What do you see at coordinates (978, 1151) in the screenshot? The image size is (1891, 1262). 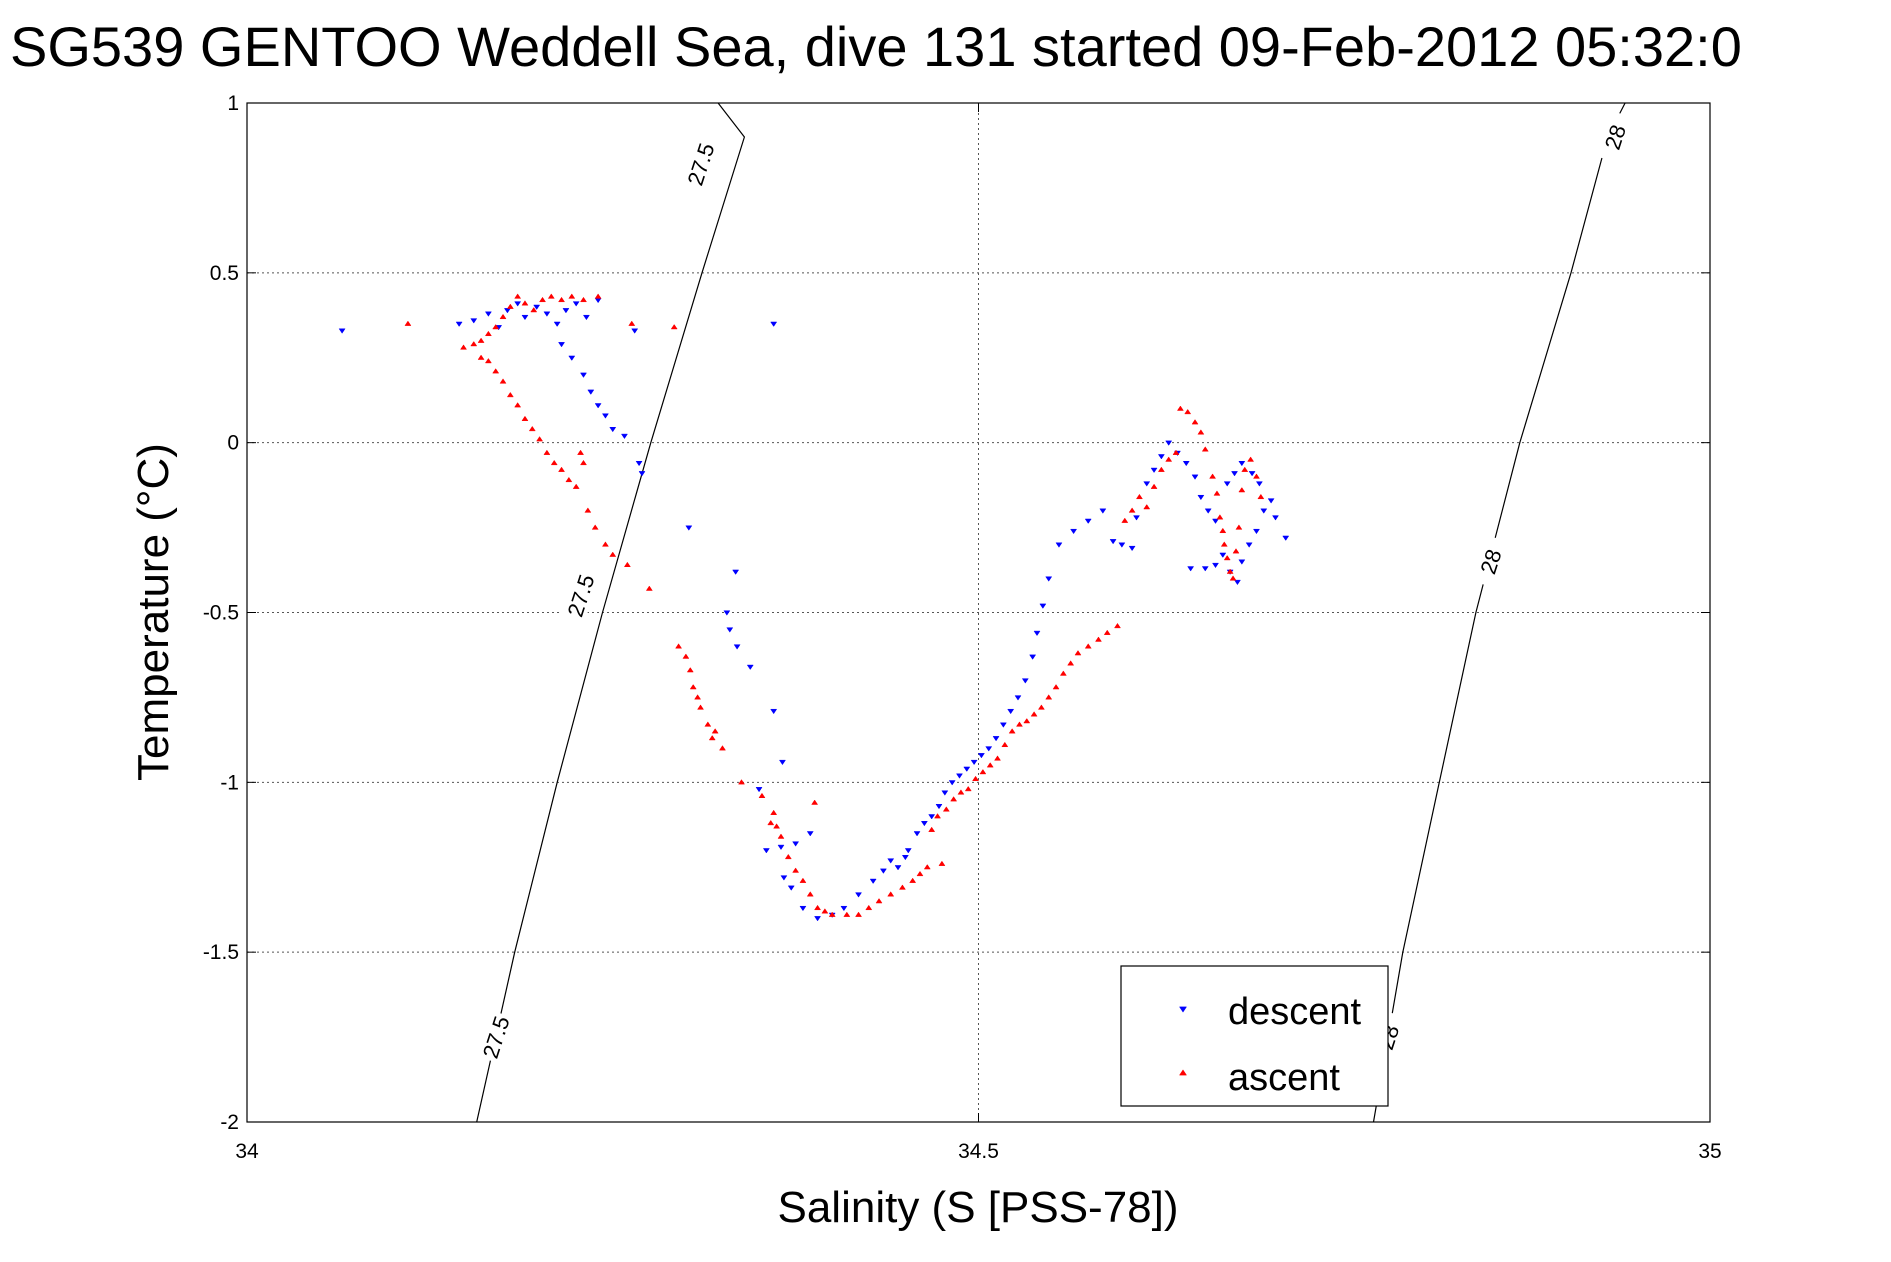 I see `x-tick-label: 34.5` at bounding box center [978, 1151].